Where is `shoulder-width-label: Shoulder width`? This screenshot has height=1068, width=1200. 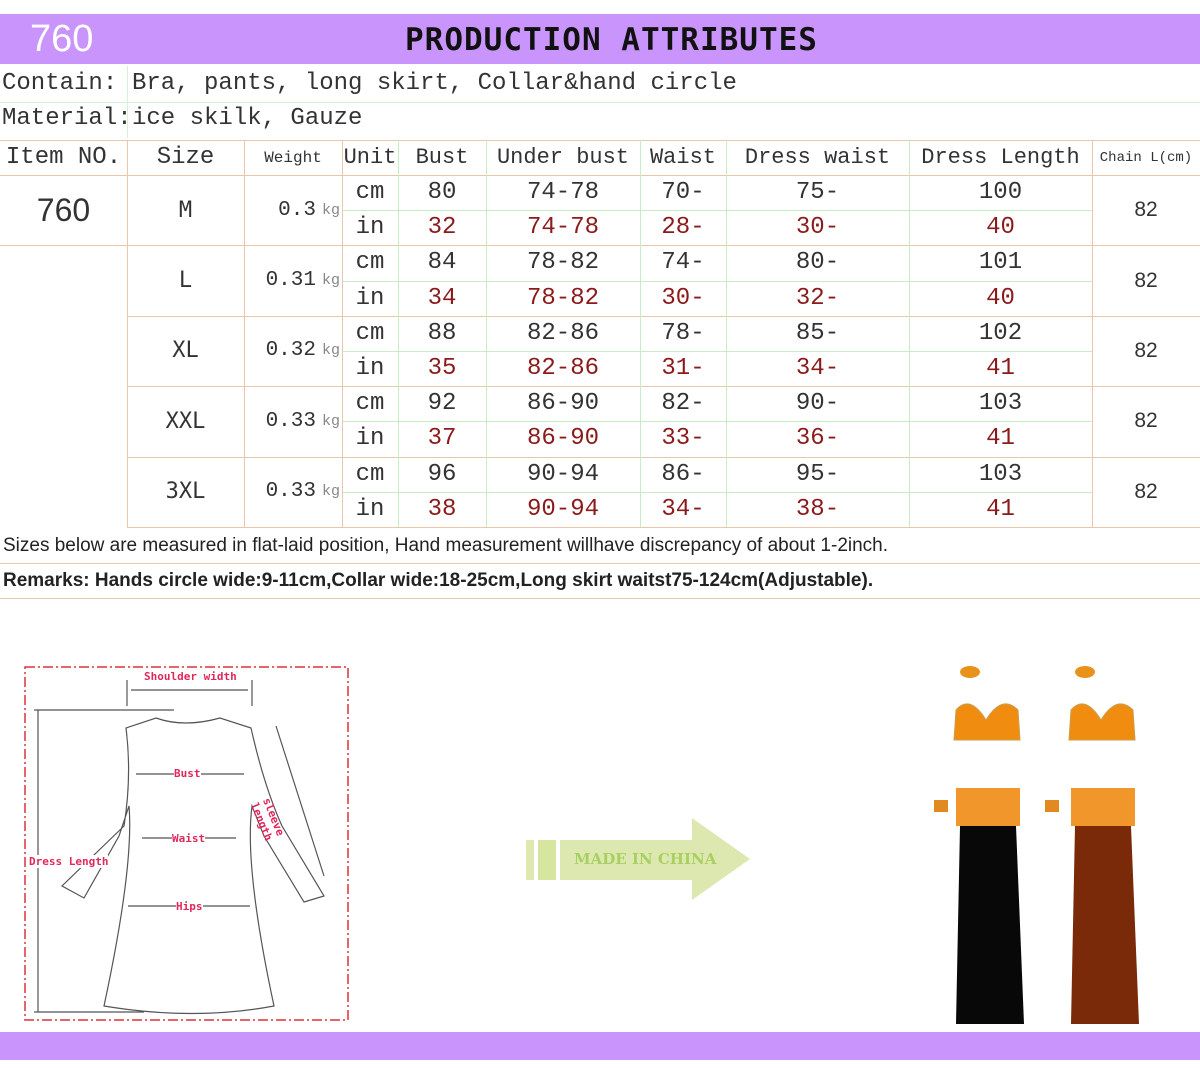
shoulder-width-label: Shoulder width is located at coordinates (190, 676).